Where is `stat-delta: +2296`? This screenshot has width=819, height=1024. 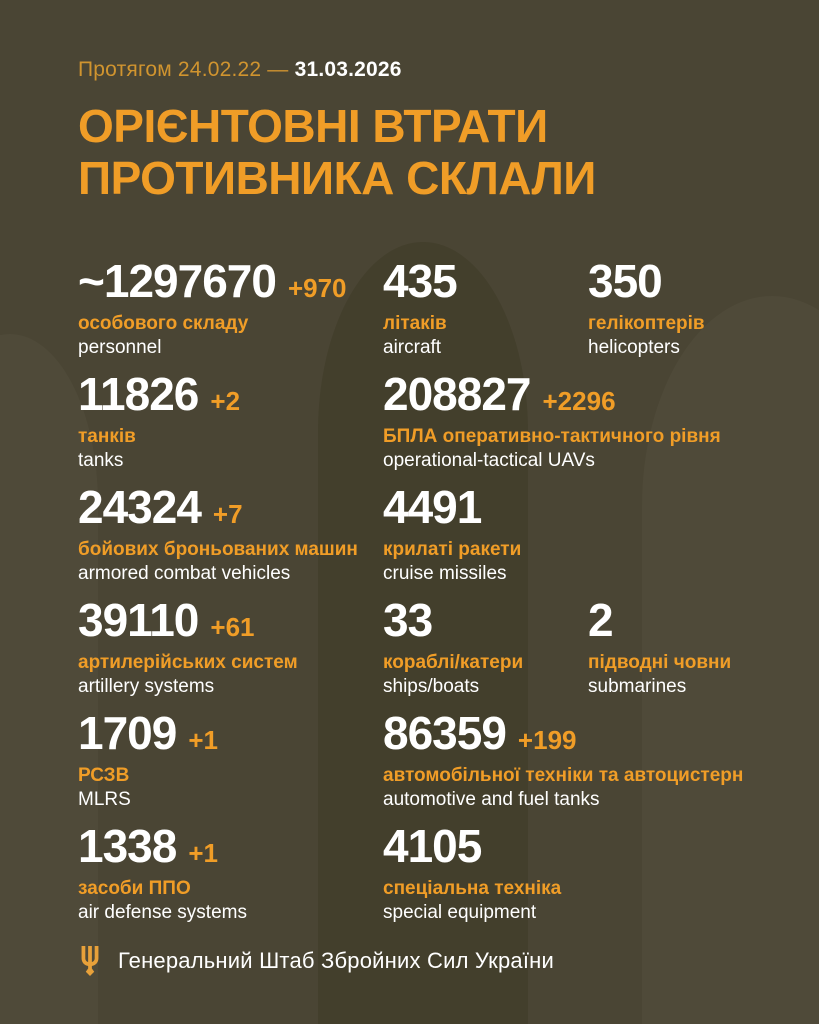 stat-delta: +2296 is located at coordinates (579, 401).